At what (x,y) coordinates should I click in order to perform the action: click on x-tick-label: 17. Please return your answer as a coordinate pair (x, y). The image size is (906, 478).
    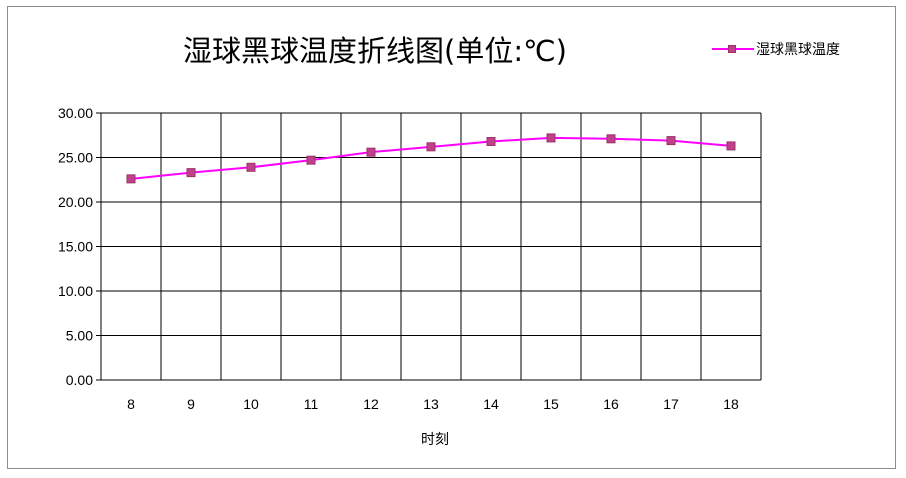
    Looking at the image, I should click on (671, 404).